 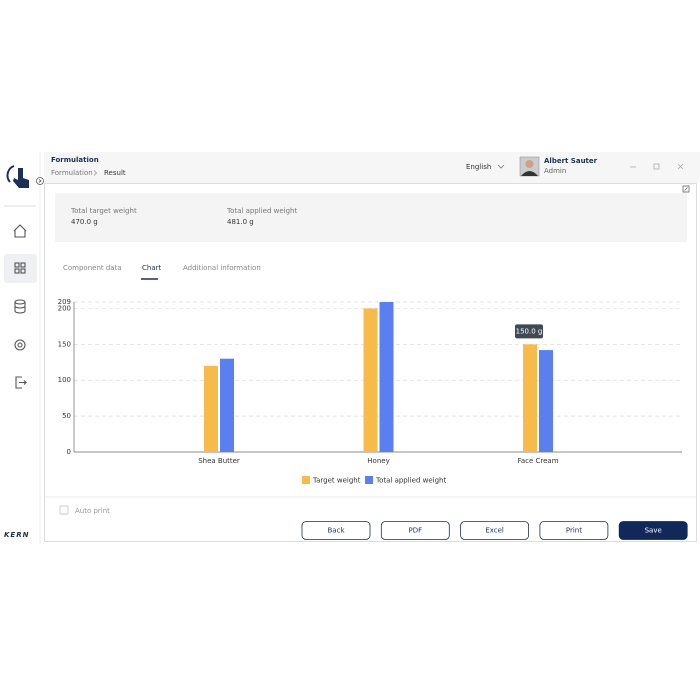 I want to click on tab-active: Chart, so click(x=151, y=268).